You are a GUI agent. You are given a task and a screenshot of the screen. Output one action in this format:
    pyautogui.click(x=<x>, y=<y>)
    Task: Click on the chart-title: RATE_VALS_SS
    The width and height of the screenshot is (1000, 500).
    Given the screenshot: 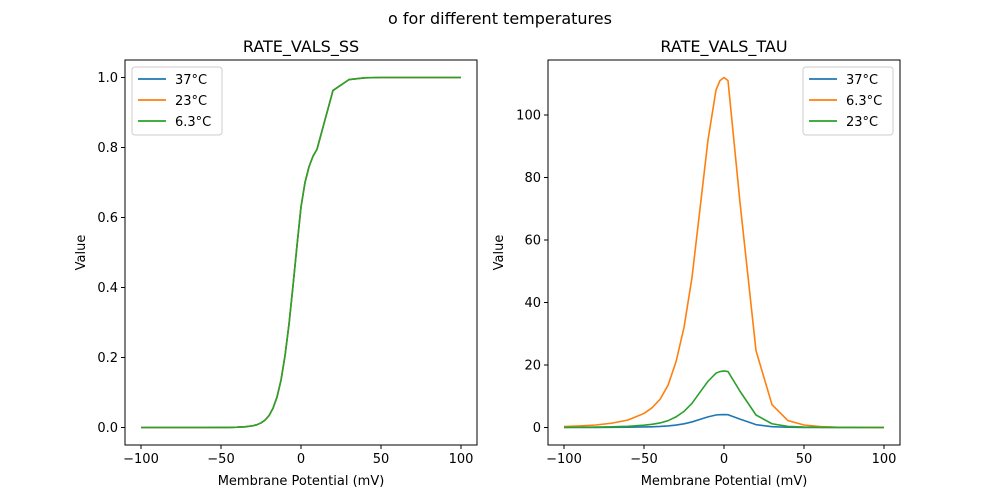 What is the action you would take?
    pyautogui.click(x=301, y=47)
    